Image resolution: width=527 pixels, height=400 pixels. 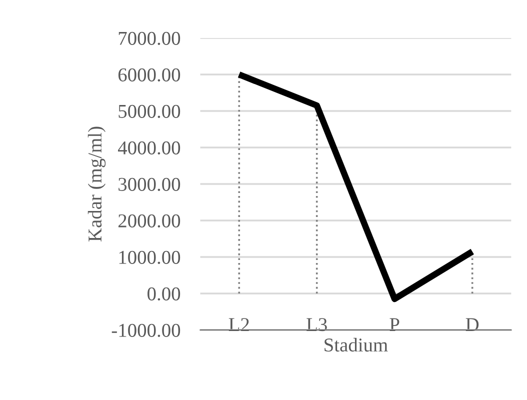 I want to click on y-tick-label: 5000.00, so click(x=149, y=111).